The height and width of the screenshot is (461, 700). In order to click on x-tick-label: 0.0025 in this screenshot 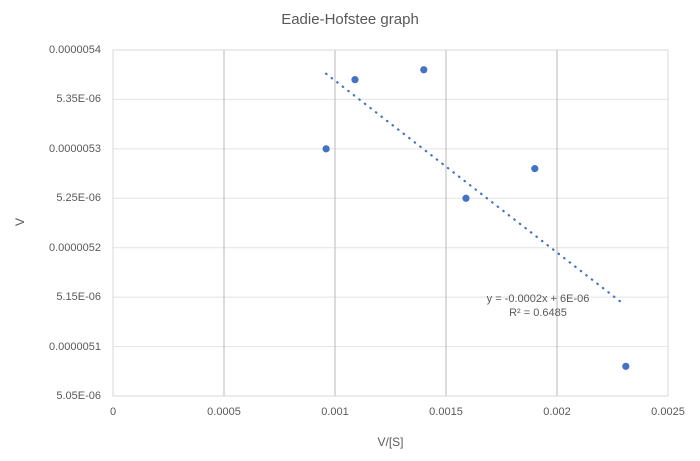, I will do `click(668, 412)`.